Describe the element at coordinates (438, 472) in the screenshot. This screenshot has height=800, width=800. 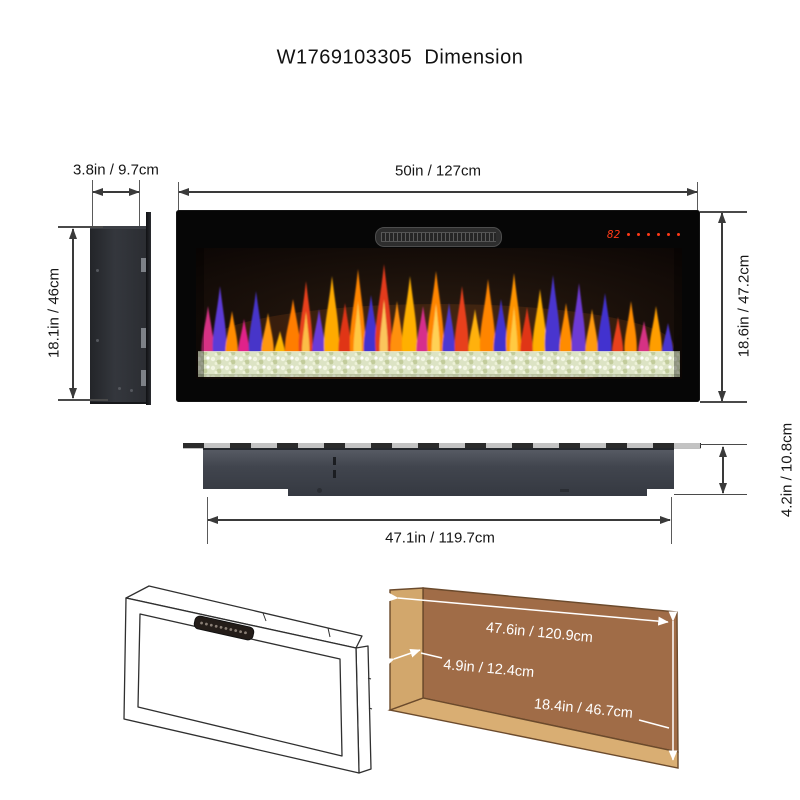
I see `top-view-body` at that location.